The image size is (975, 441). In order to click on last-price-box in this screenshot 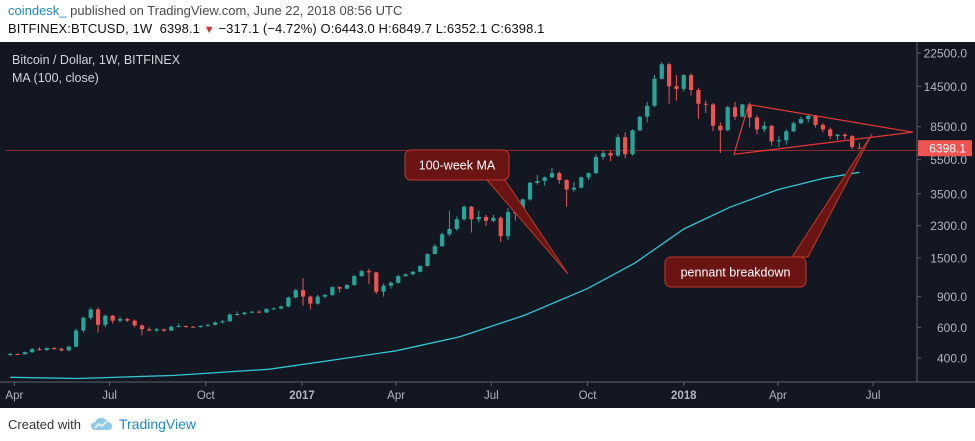, I will do `click(945, 148)`.